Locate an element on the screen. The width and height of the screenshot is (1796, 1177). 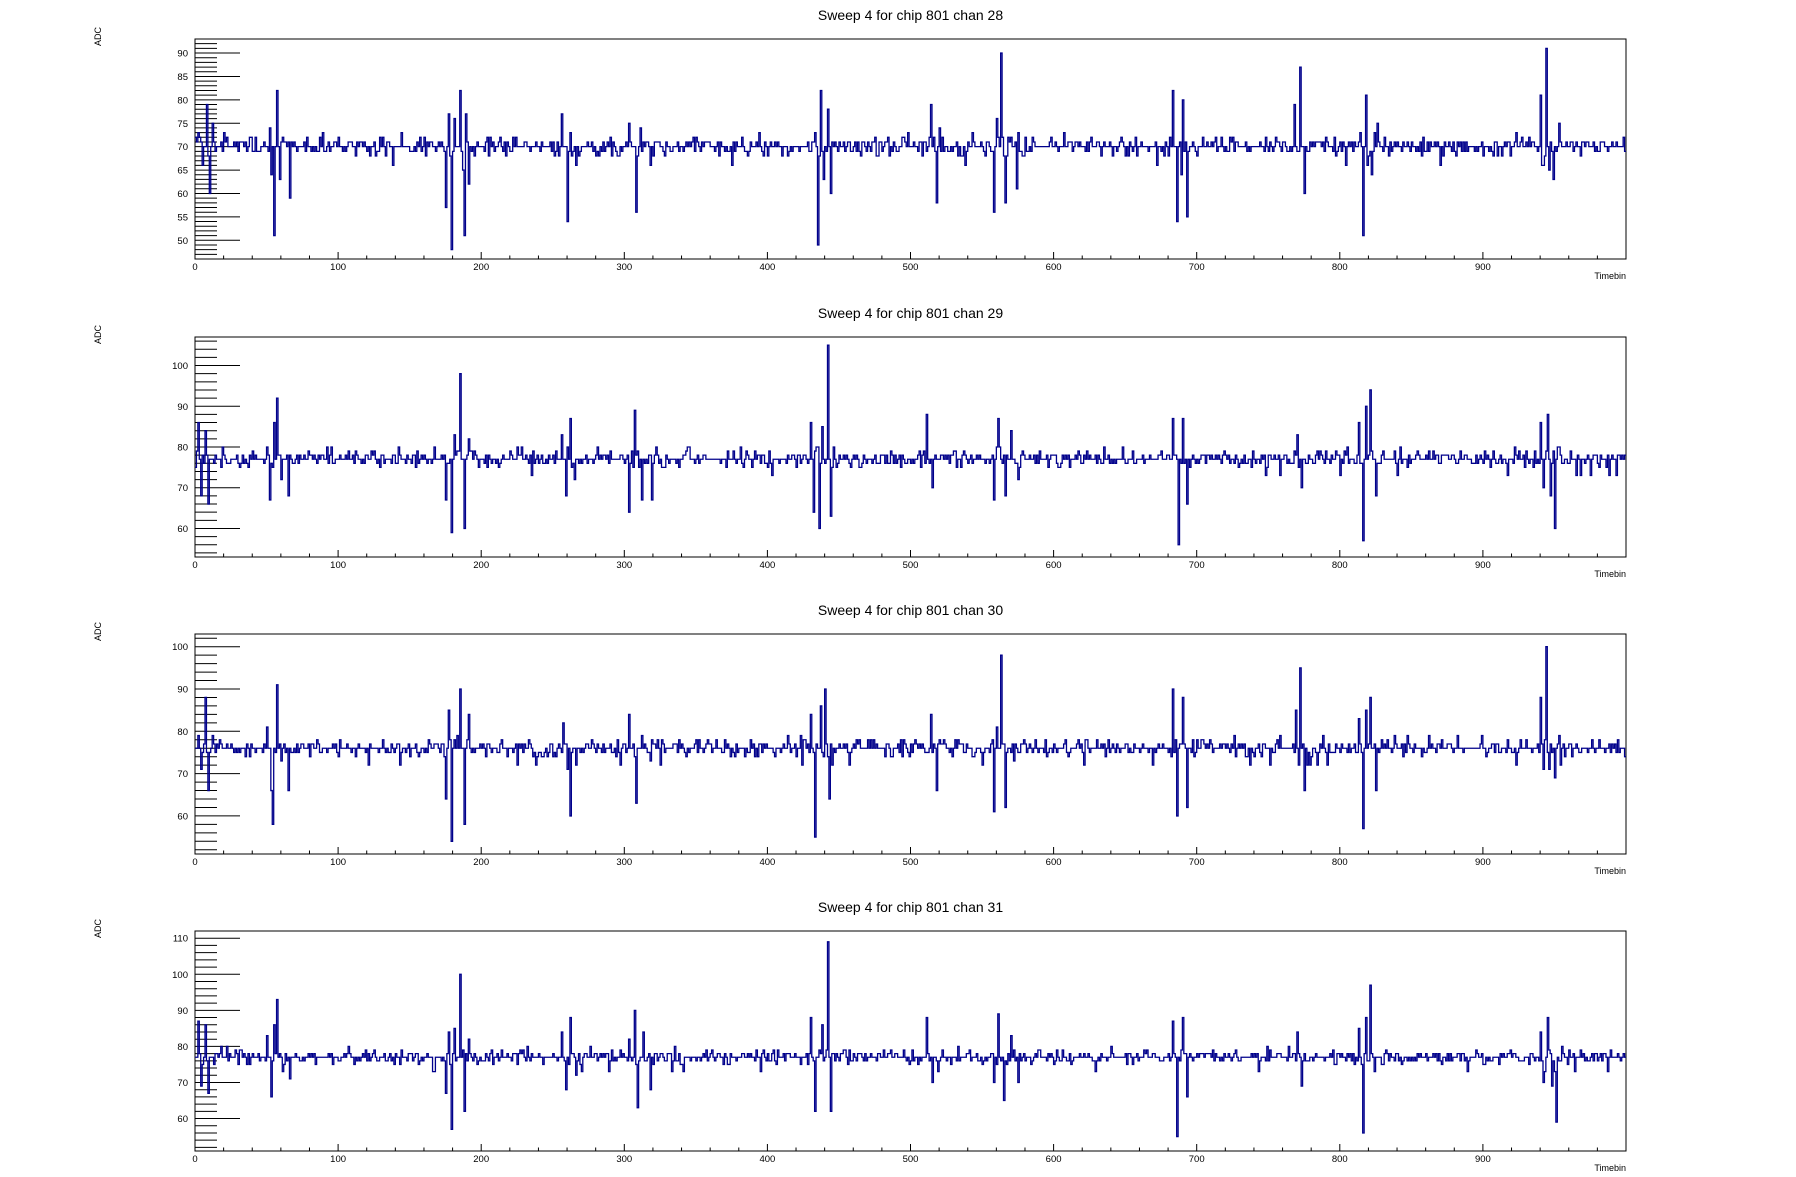
chart-title: Sweep 4 for chip 801 chan 31 is located at coordinates (910, 907).